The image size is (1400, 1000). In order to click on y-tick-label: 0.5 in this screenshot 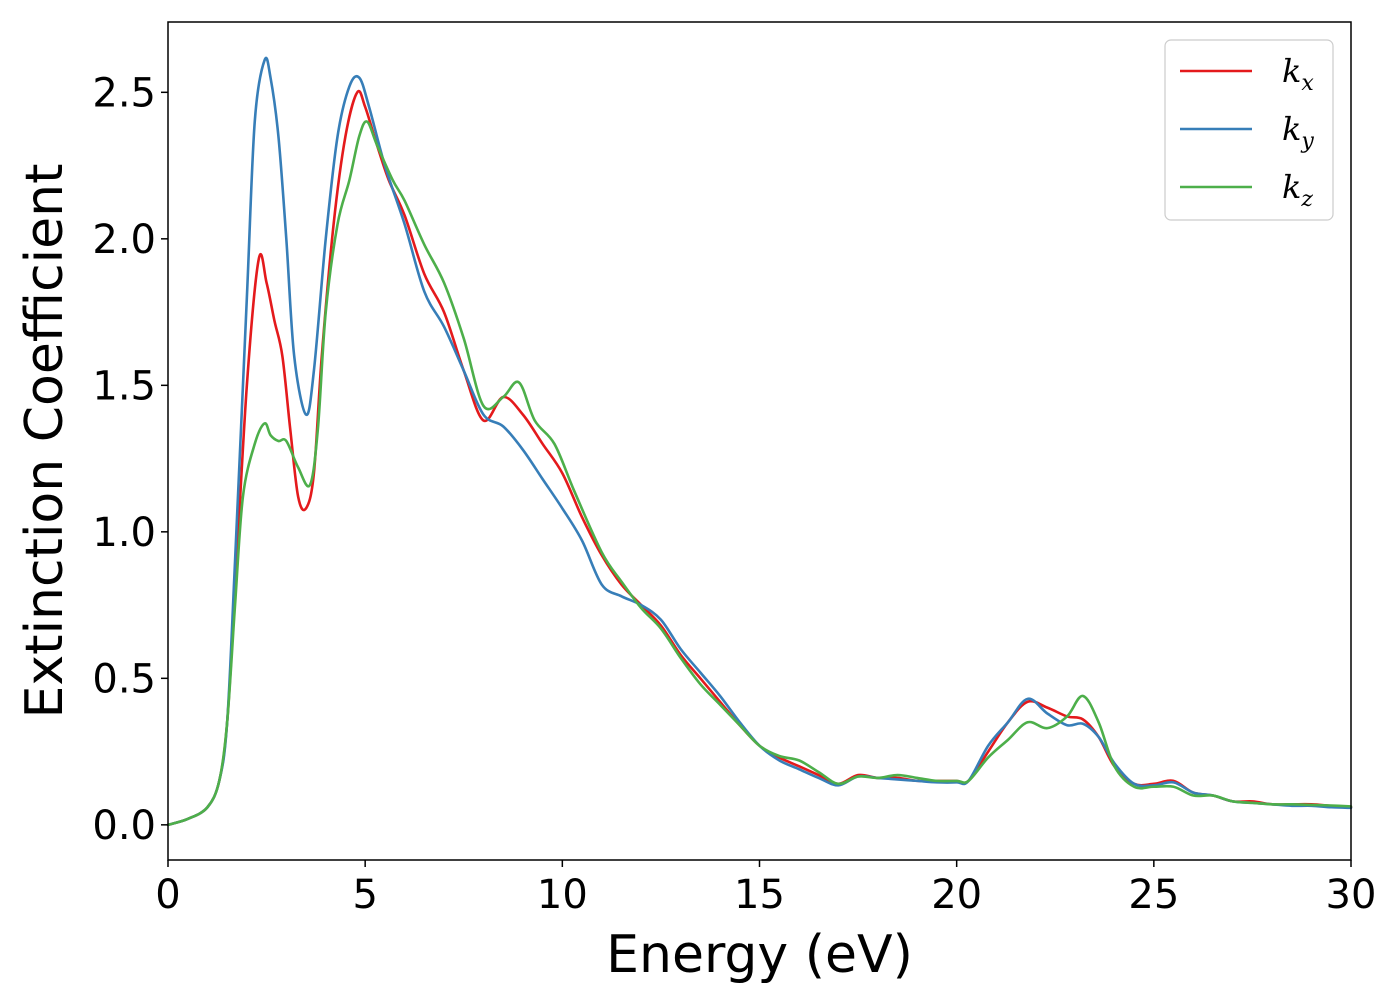, I will do `click(124, 679)`.